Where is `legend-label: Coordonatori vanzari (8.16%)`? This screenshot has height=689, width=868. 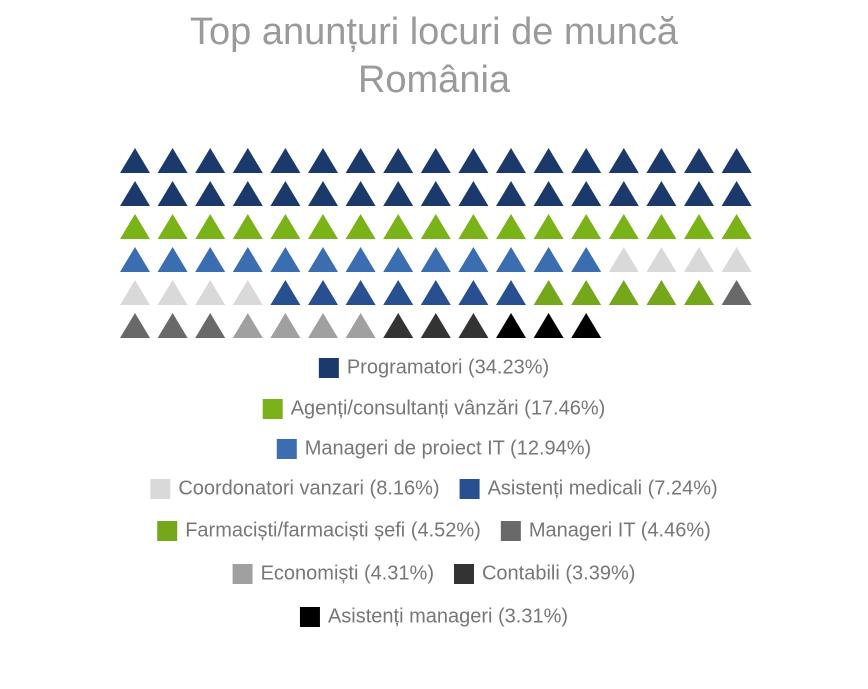
legend-label: Coordonatori vanzari (8.16%) is located at coordinates (308, 488).